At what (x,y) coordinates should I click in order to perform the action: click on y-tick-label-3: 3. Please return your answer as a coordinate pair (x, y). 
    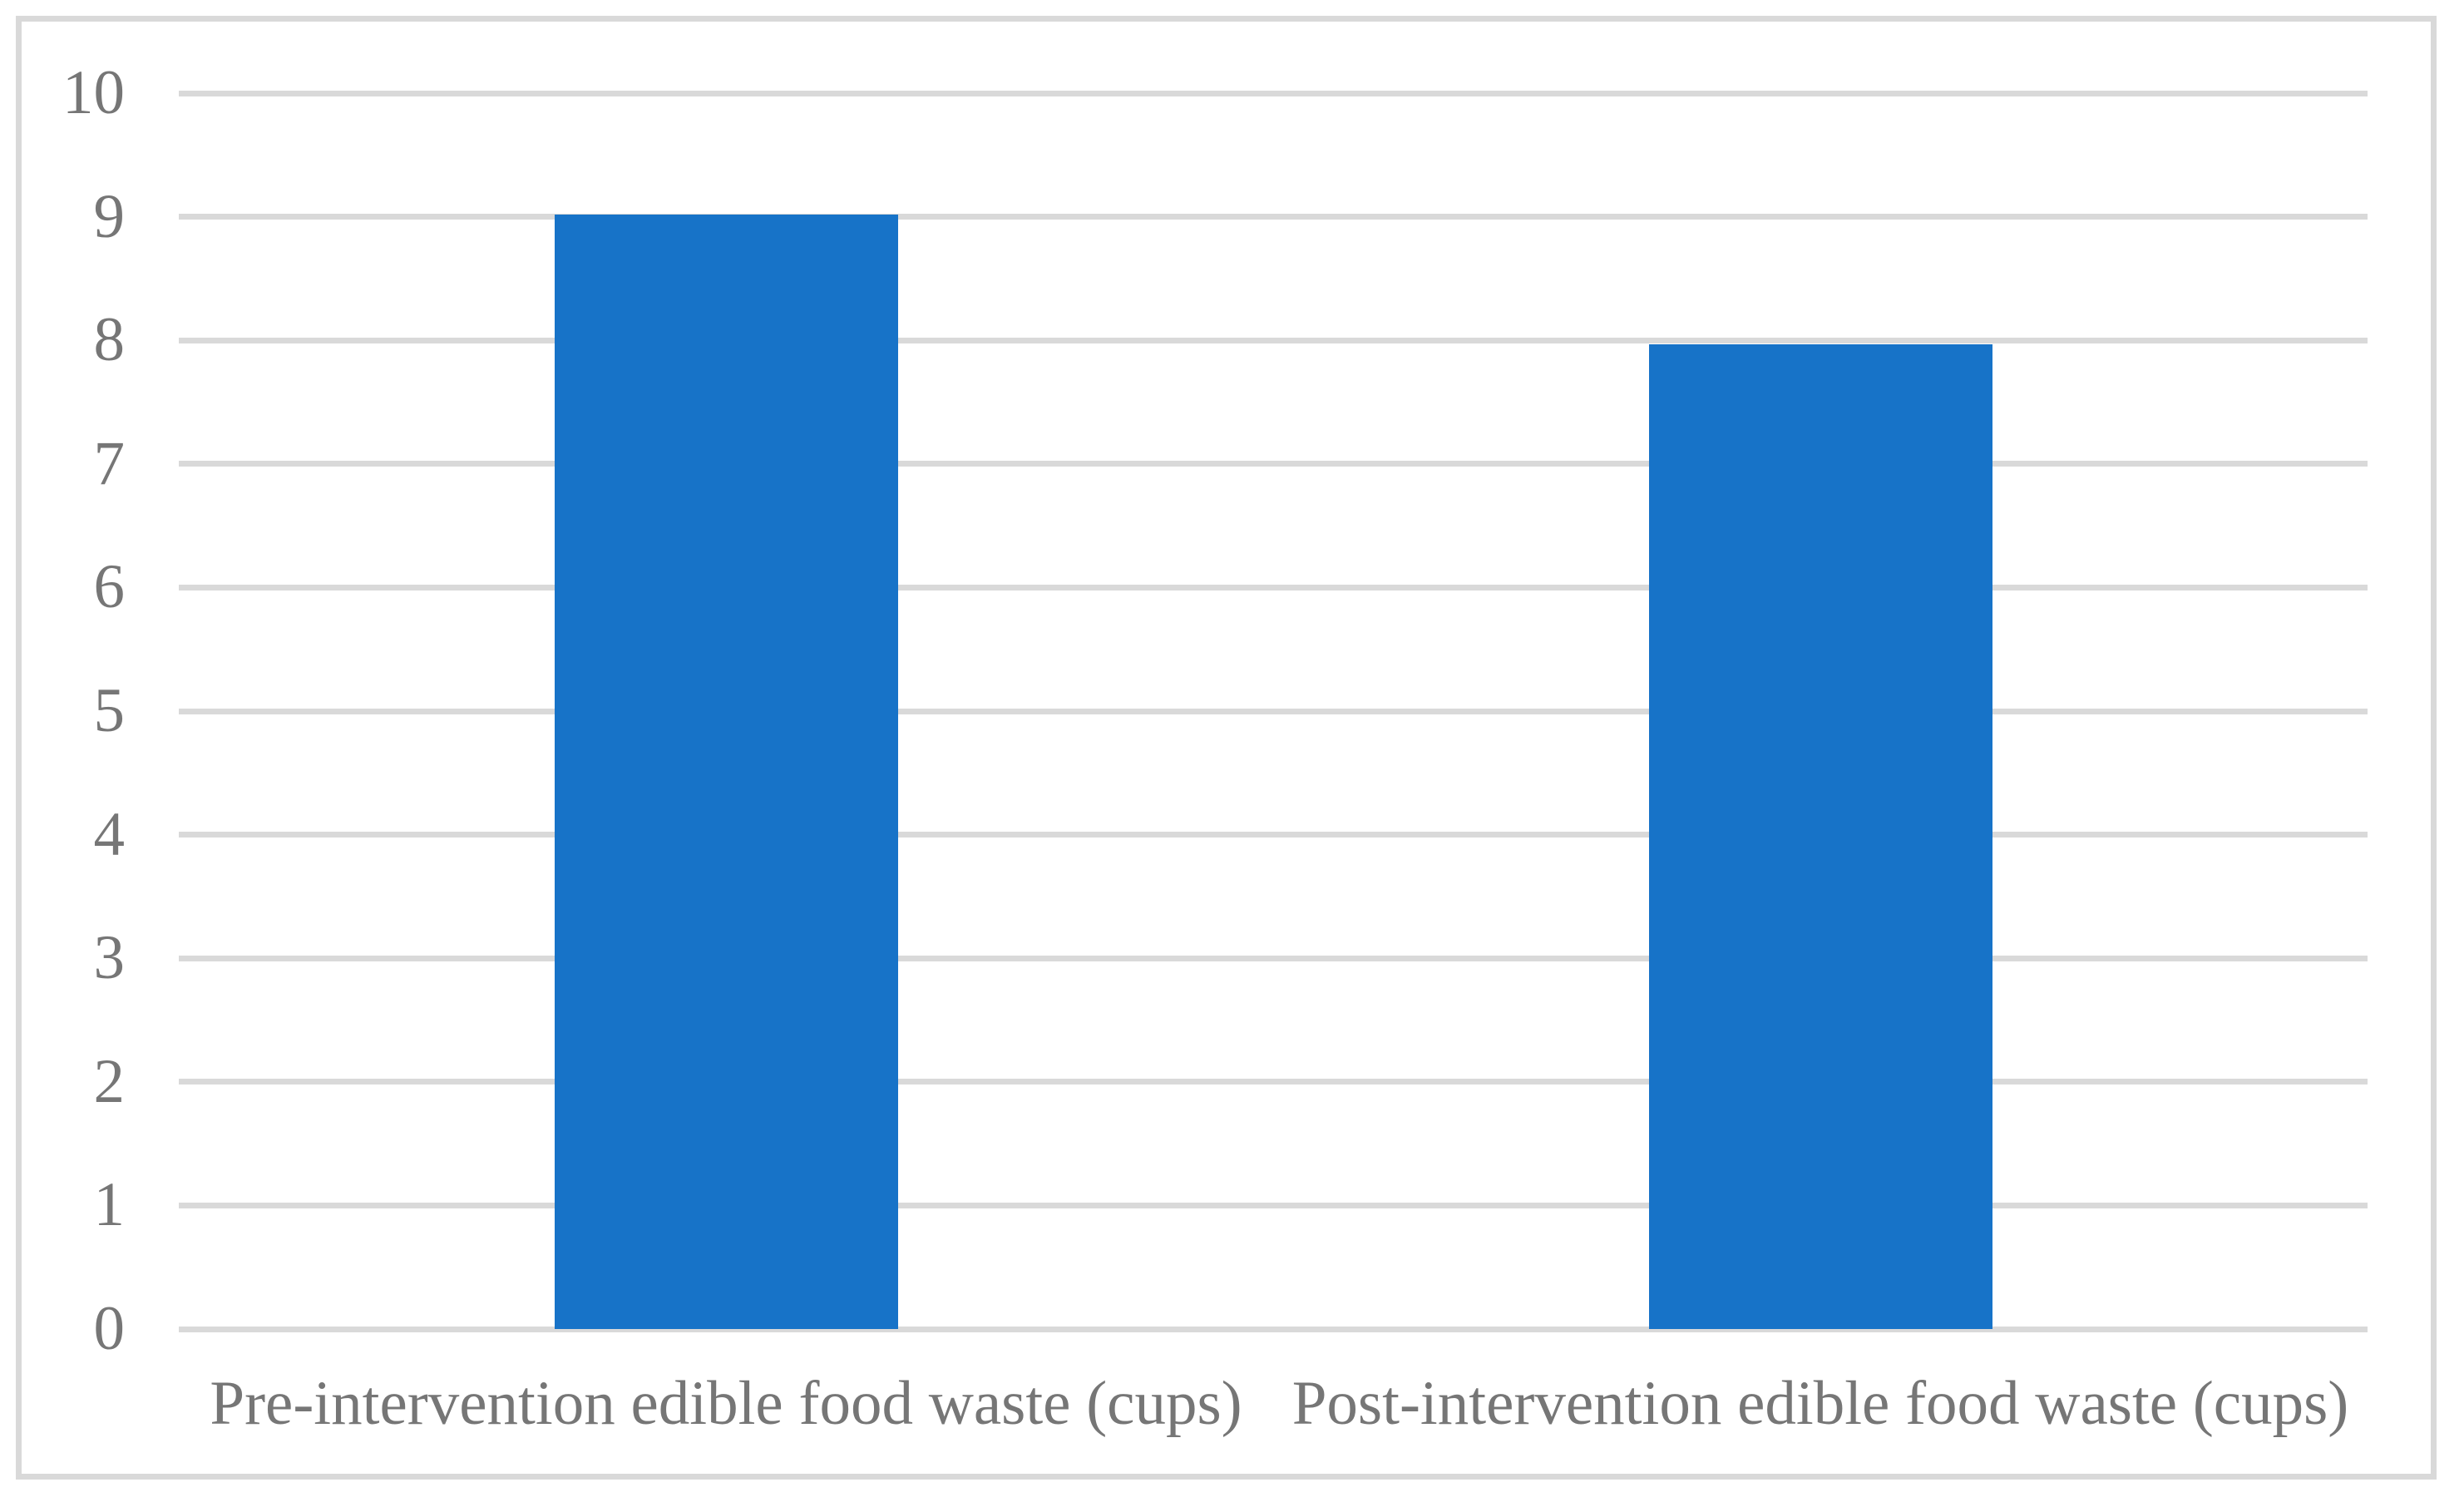
    Looking at the image, I should click on (109, 958).